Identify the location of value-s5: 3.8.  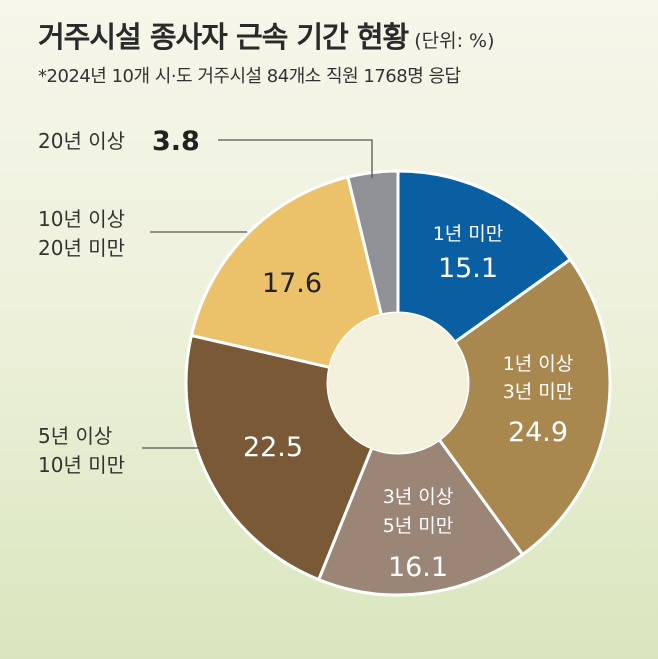
(176, 141).